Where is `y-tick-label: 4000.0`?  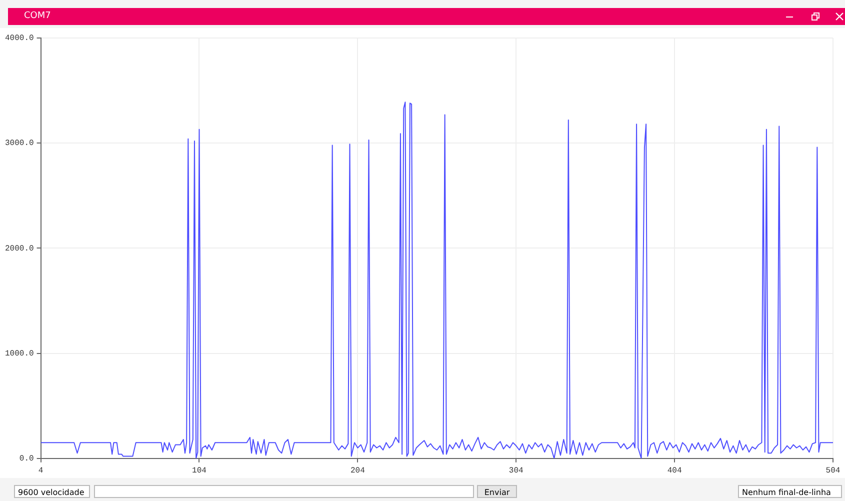
y-tick-label: 4000.0 is located at coordinates (19, 39).